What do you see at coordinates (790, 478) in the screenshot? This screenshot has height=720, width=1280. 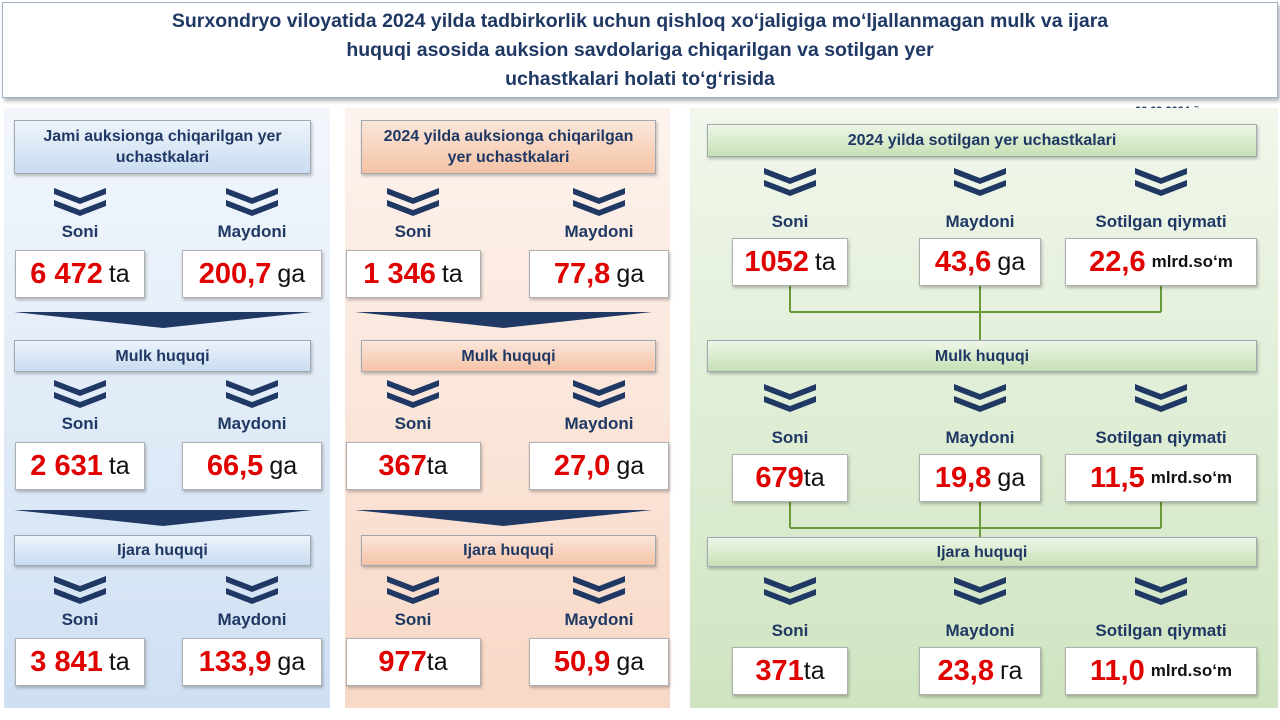 I see `value-box: 679 ta` at bounding box center [790, 478].